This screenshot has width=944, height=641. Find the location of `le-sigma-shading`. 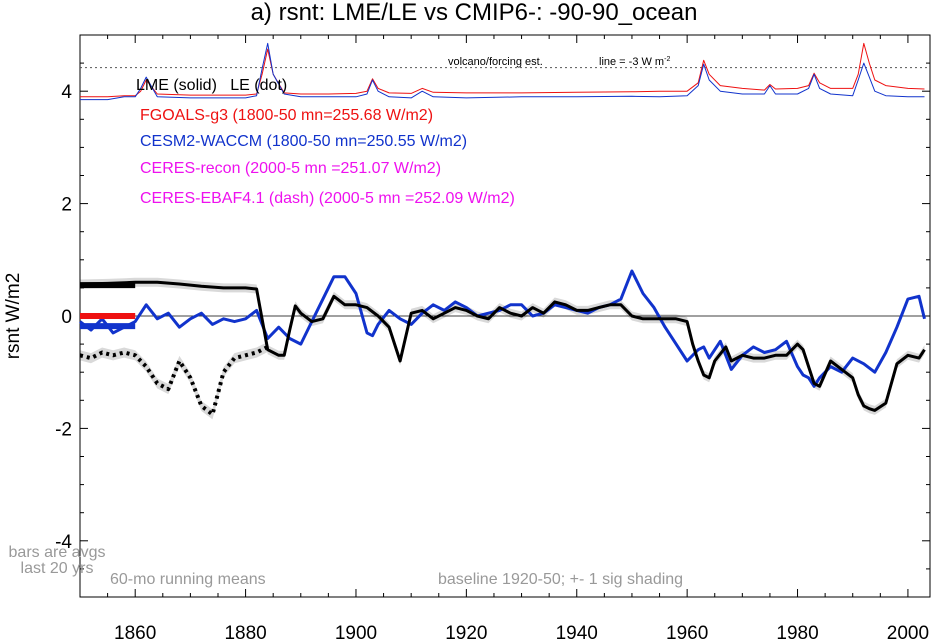

le-sigma-shading is located at coordinates (174, 380).